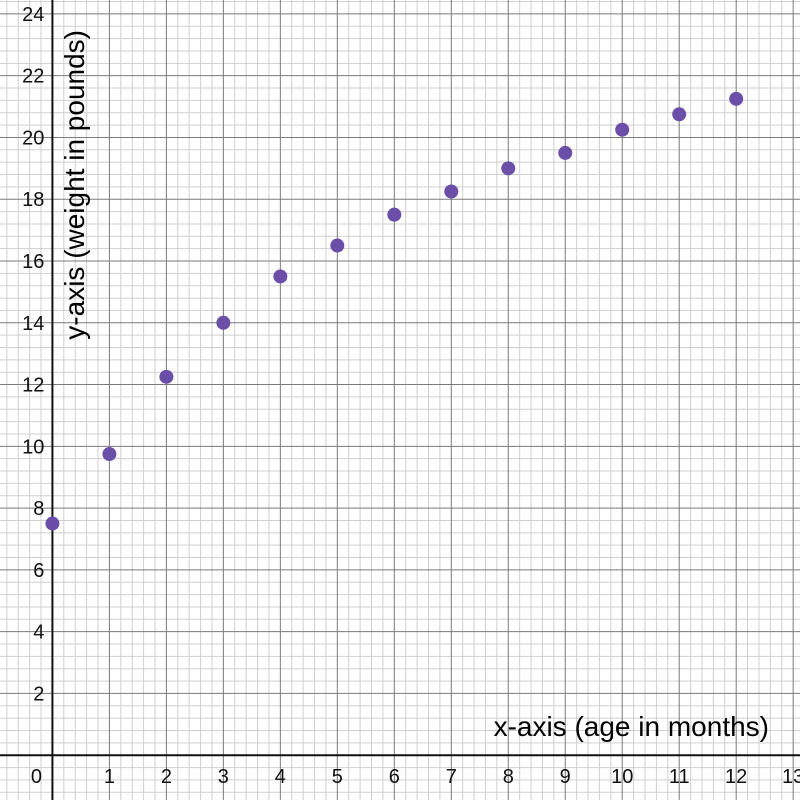 The image size is (800, 800). Describe the element at coordinates (622, 777) in the screenshot. I see `x-tick-label: 10` at that location.